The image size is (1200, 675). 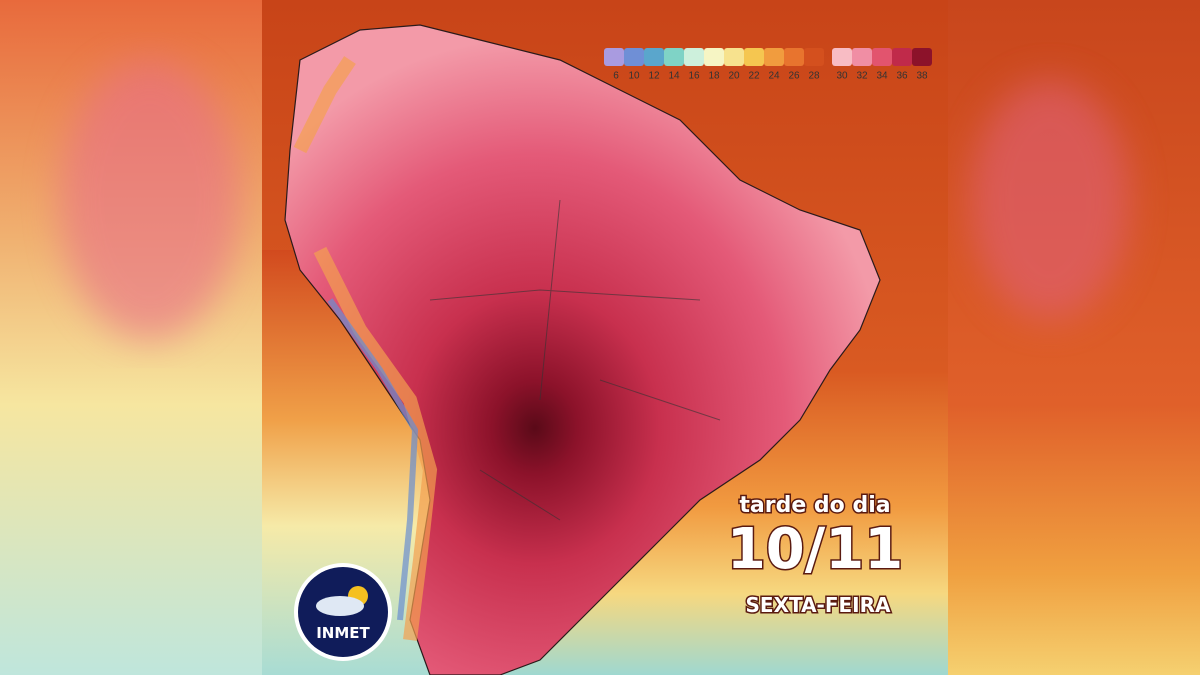 What do you see at coordinates (814, 505) in the screenshot?
I see `caption-line: tarde do dia` at bounding box center [814, 505].